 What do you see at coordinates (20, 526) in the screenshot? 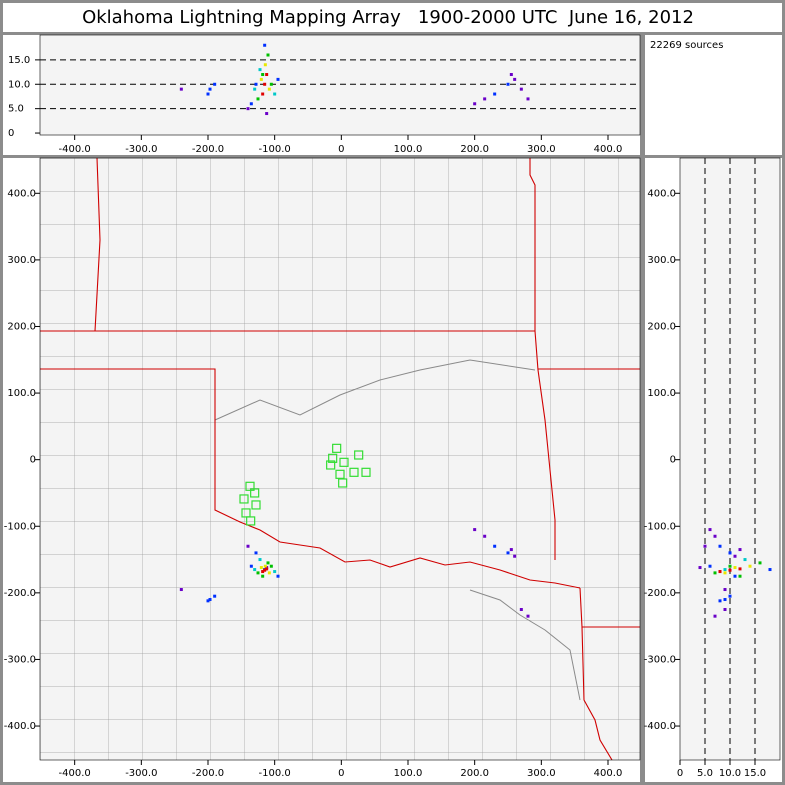
I see `y-tick-label: -100.0` at bounding box center [20, 526].